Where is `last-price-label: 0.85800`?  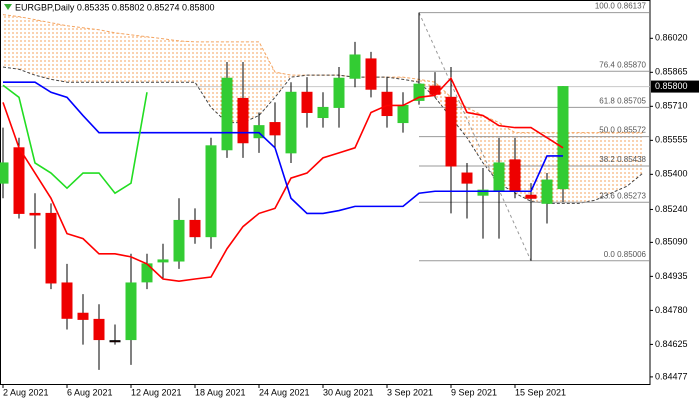 last-price-label: 0.85800 is located at coordinates (671, 86).